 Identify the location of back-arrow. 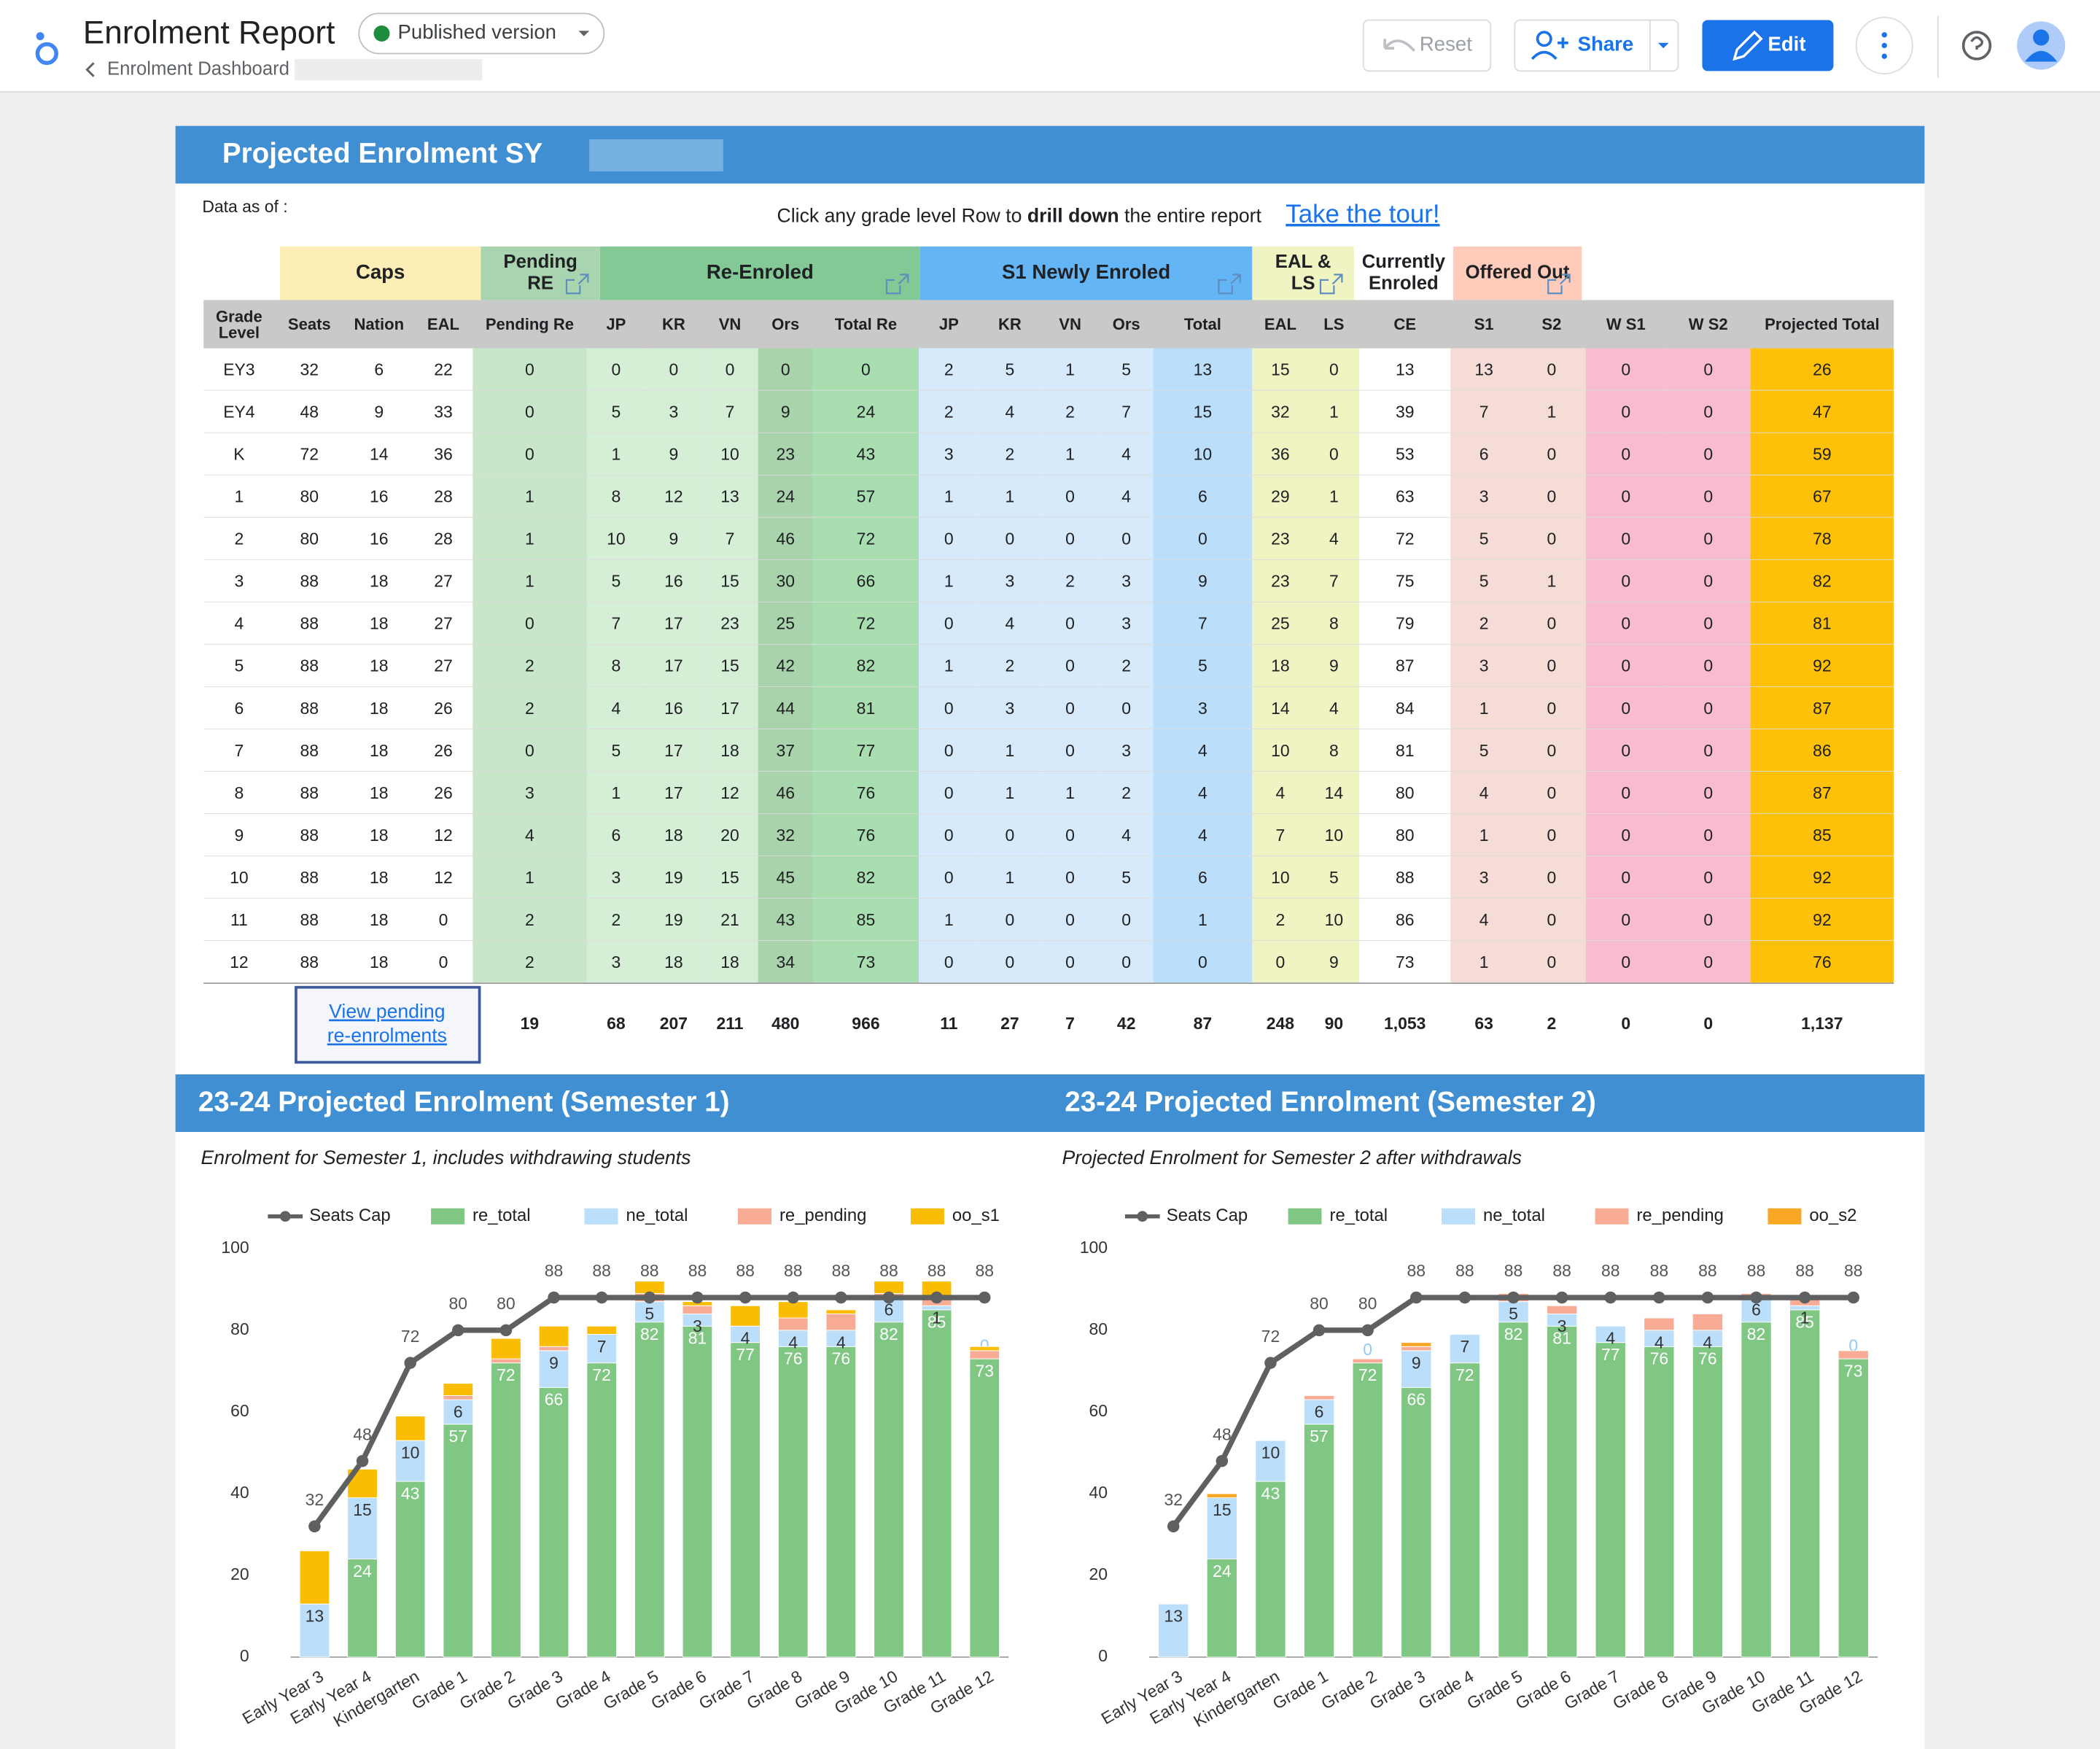
(90, 69).